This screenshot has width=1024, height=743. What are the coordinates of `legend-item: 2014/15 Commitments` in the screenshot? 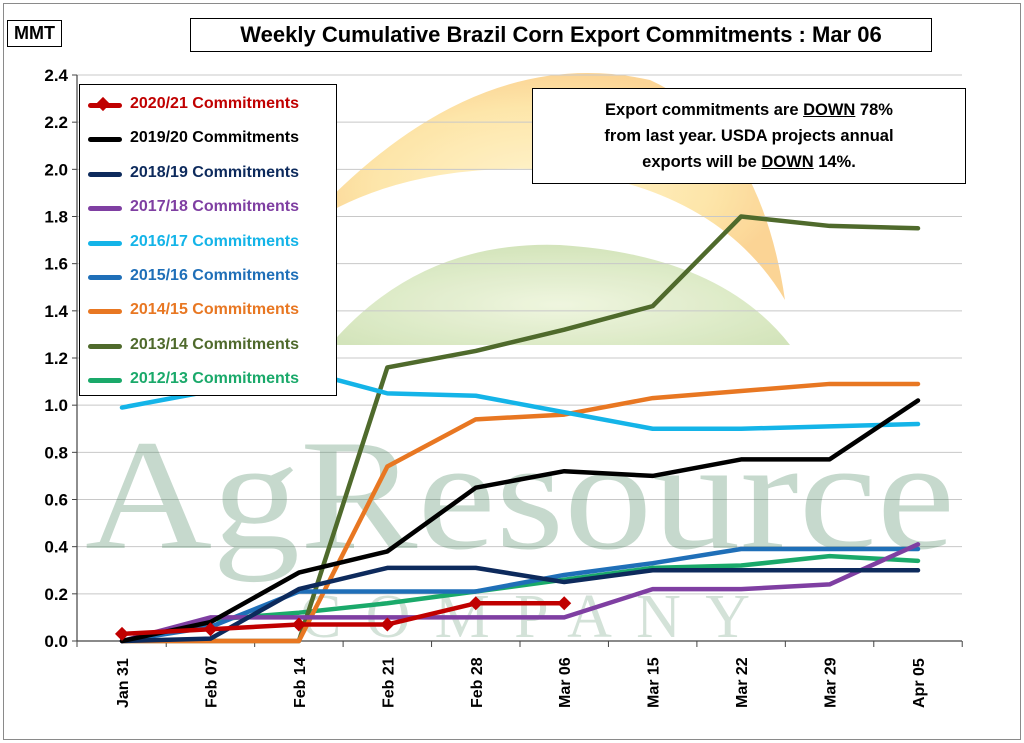 It's located at (208, 310).